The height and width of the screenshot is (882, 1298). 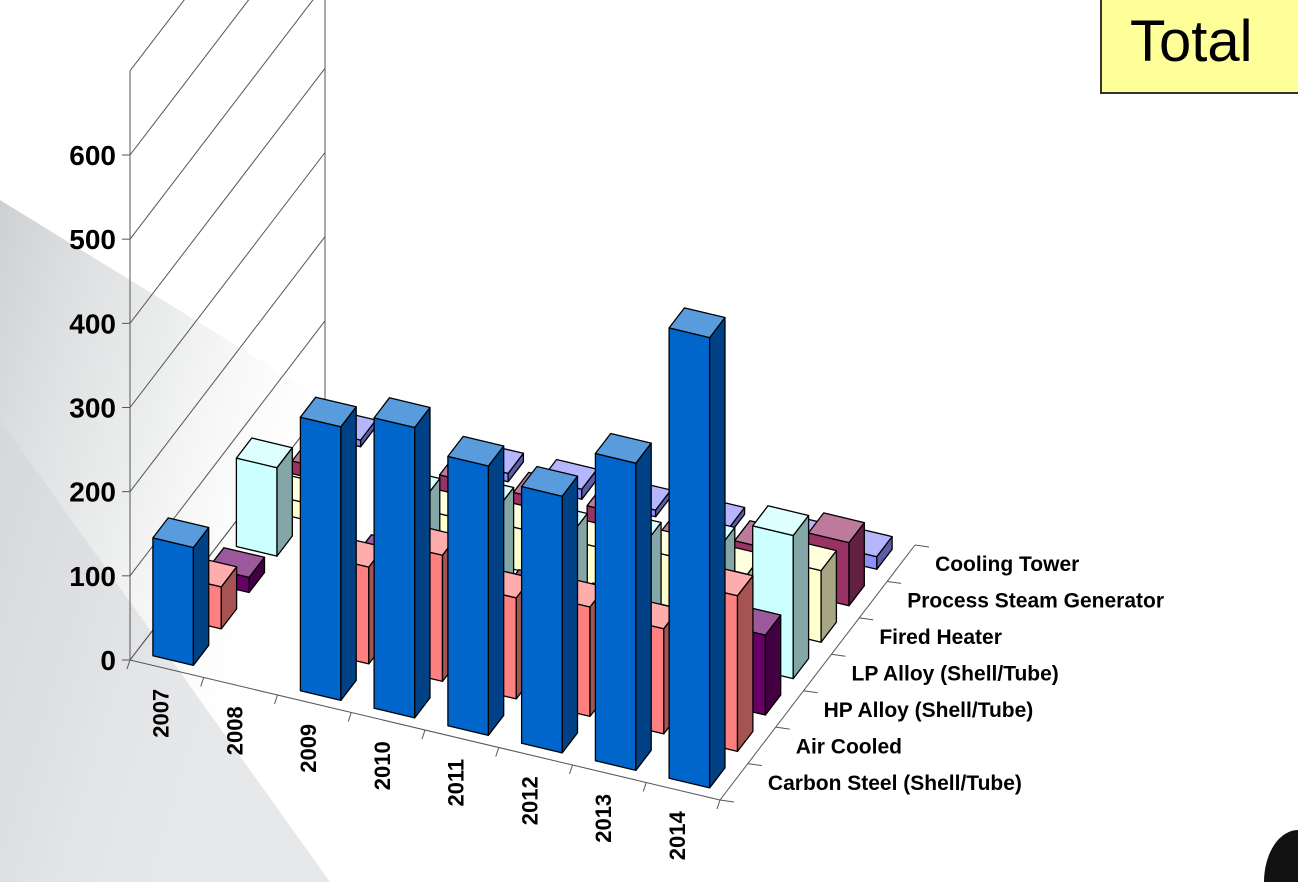 I want to click on y-tick-label: 600, so click(x=92, y=155).